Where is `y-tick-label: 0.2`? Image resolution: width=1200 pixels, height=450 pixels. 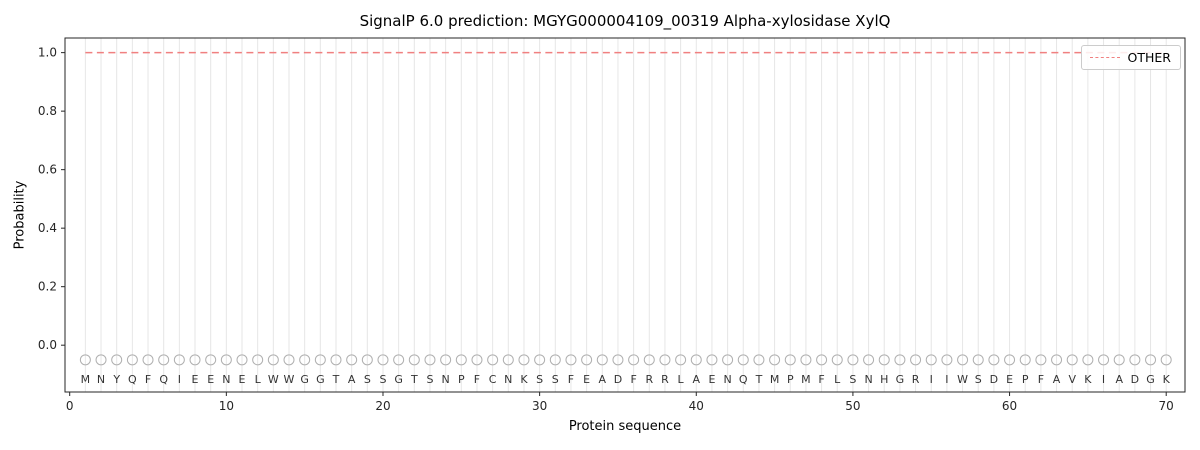
y-tick-label: 0.2 is located at coordinates (47, 287).